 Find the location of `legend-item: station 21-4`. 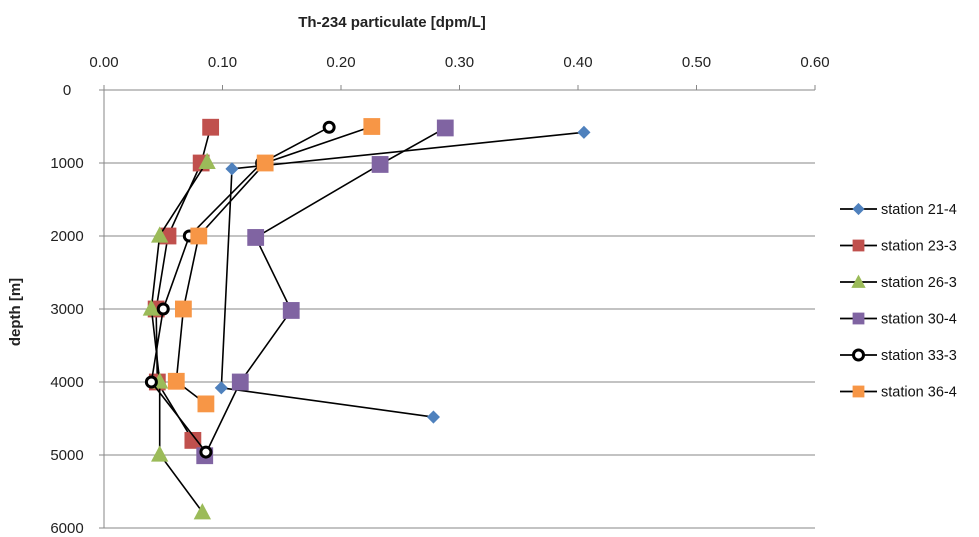

legend-item: station 21-4 is located at coordinates (898, 210).